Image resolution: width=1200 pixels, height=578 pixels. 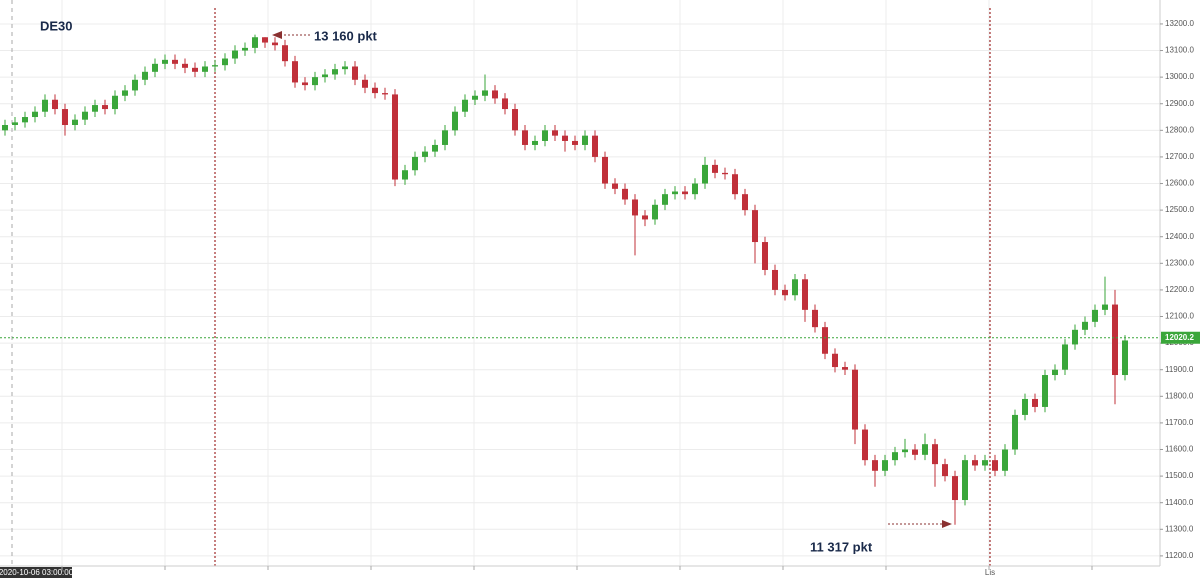 I want to click on annotation: 11 317 pkt, so click(x=841, y=546).